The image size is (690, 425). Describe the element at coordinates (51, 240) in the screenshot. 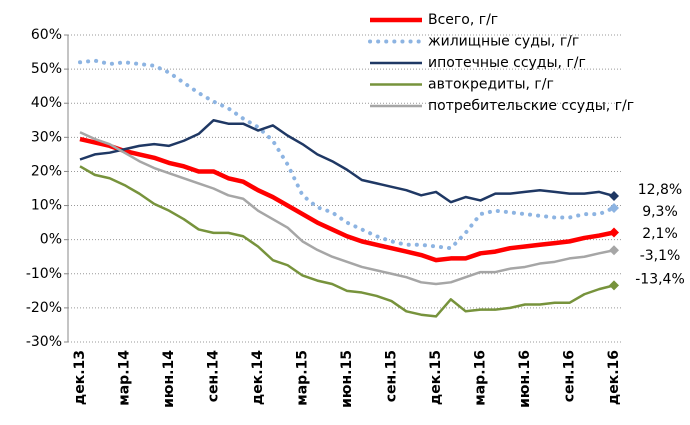

I see `y-tick-label: 0%` at that location.